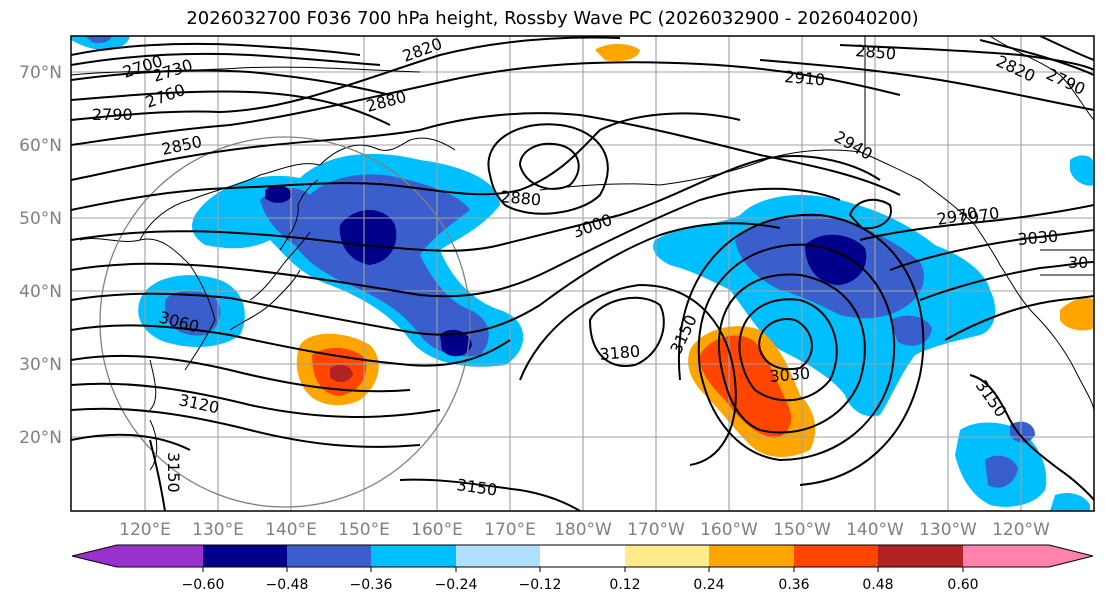 This screenshot has height=604, width=1105. Describe the element at coordinates (40, 146) in the screenshot. I see `lat-tick-label: 60°N` at that location.